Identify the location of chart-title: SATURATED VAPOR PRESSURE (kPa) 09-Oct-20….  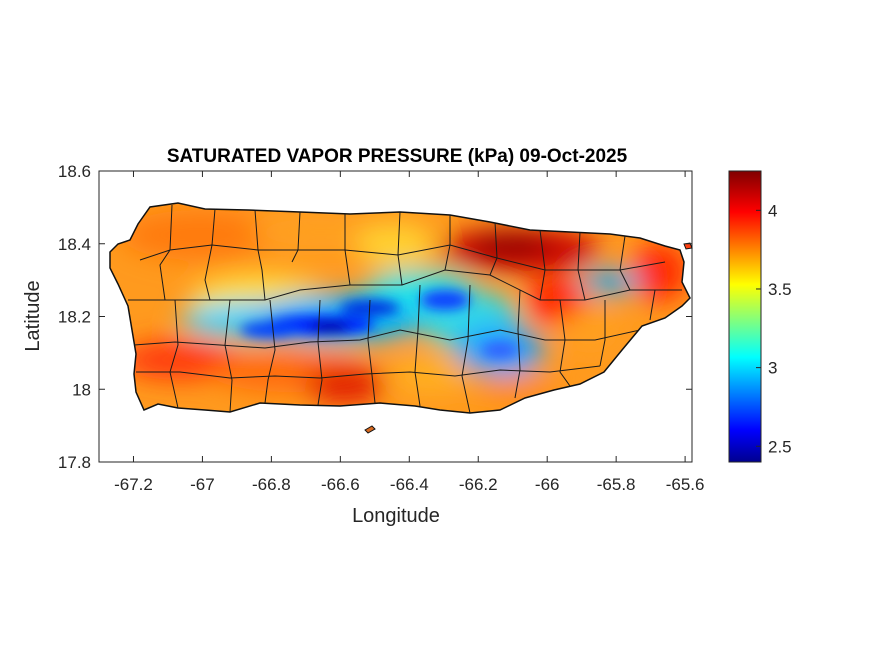
(397, 156).